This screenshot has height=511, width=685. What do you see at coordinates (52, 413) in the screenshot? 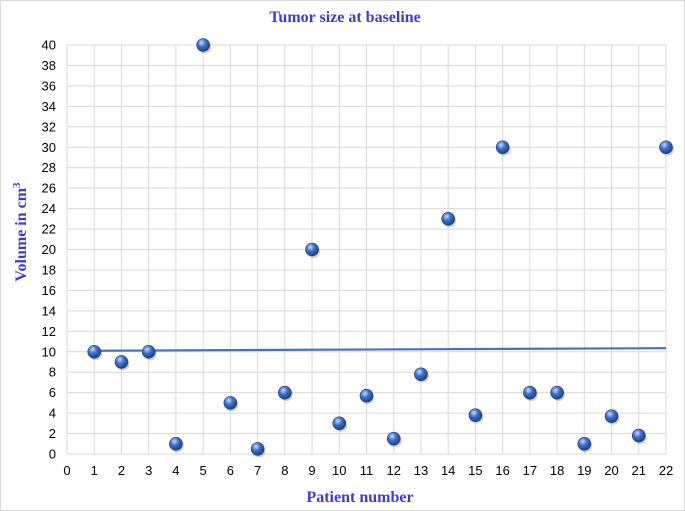
I see `y-tick-label: 4` at bounding box center [52, 413].